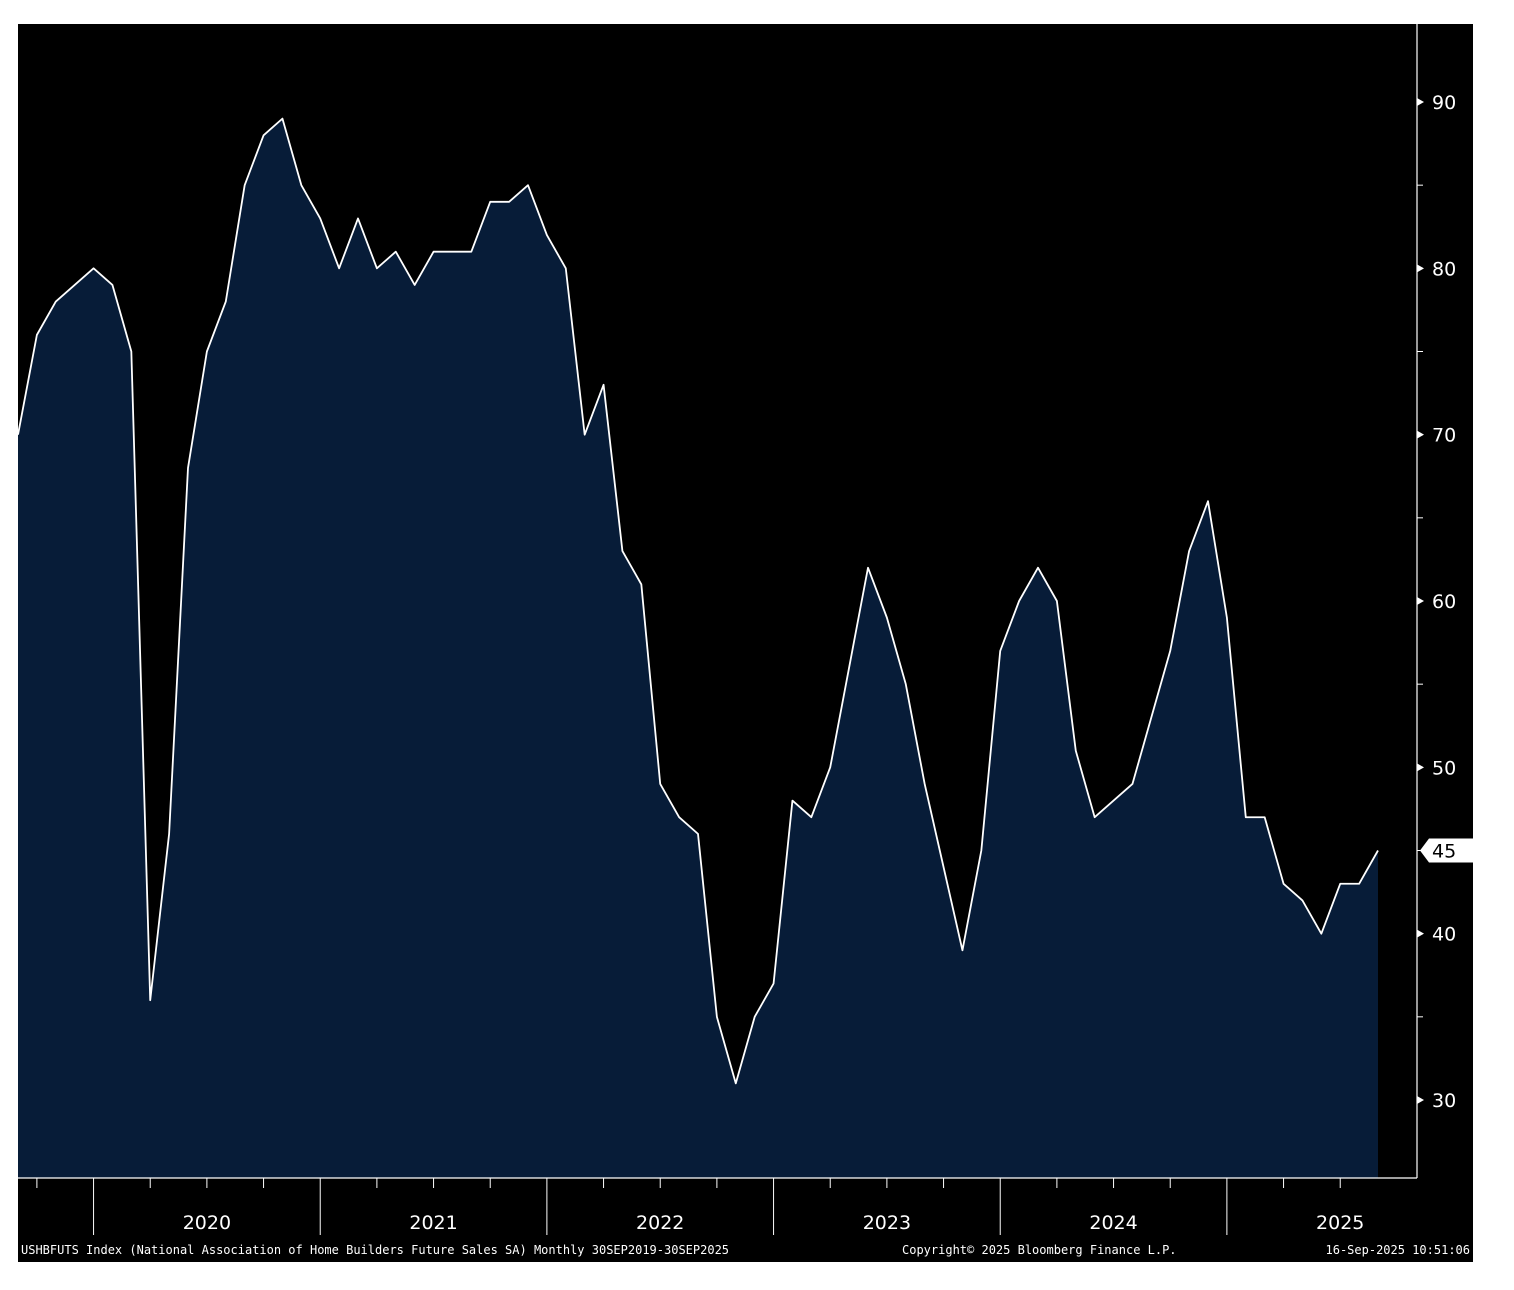 The image size is (1514, 1290). What do you see at coordinates (433, 1223) in the screenshot?
I see `x-year-label: 2021` at bounding box center [433, 1223].